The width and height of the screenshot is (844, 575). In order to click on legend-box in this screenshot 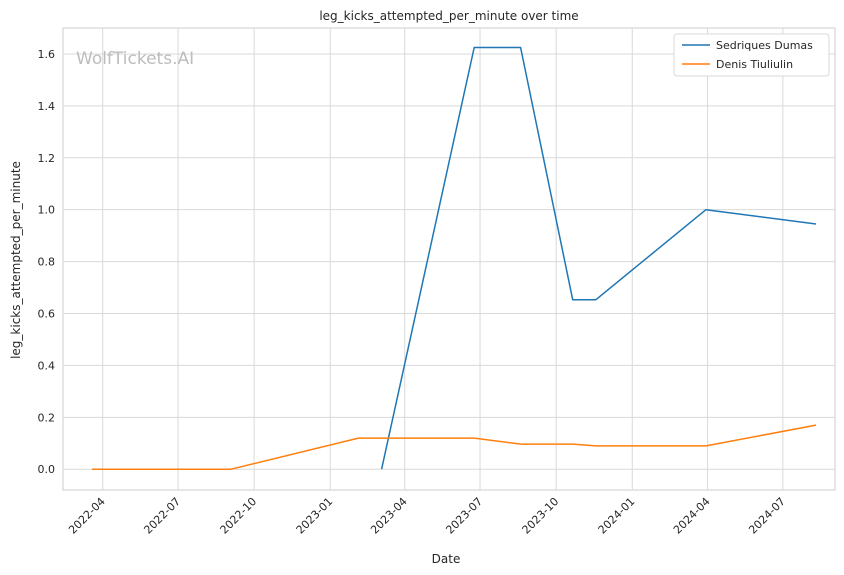, I will do `click(751, 55)`.